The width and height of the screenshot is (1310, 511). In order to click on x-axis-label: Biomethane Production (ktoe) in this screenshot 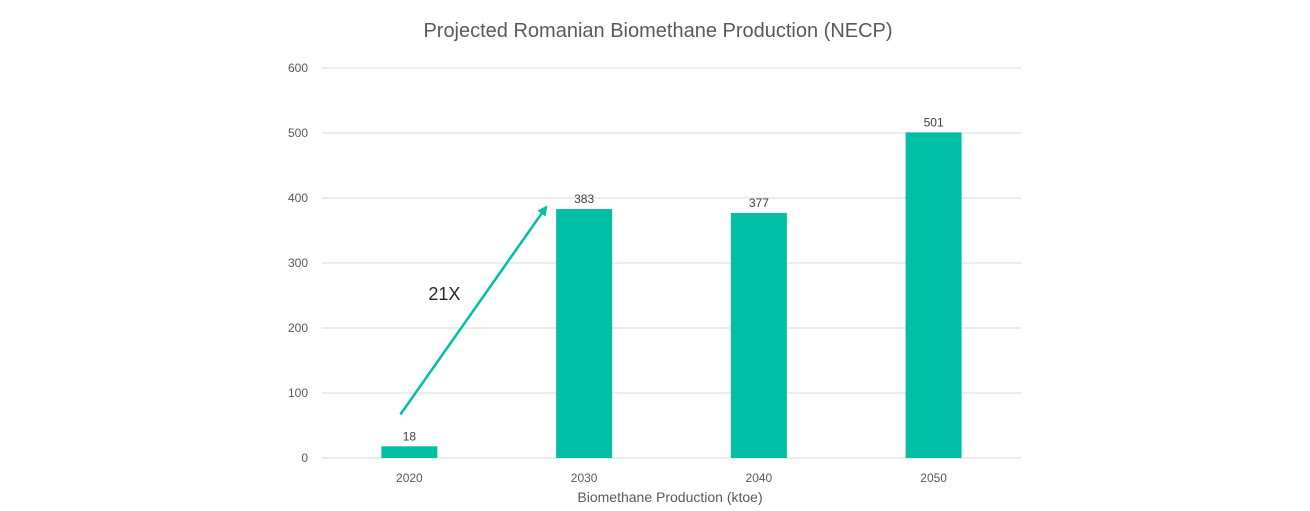, I will do `click(669, 497)`.